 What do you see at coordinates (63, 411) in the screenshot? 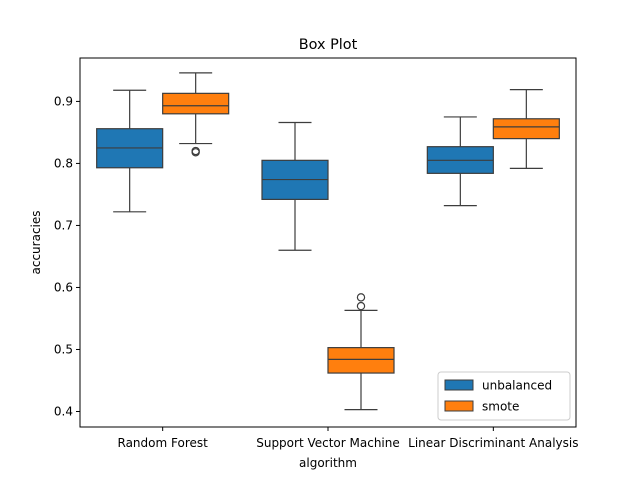
I see `y-tick-label: 0.4` at bounding box center [63, 411].